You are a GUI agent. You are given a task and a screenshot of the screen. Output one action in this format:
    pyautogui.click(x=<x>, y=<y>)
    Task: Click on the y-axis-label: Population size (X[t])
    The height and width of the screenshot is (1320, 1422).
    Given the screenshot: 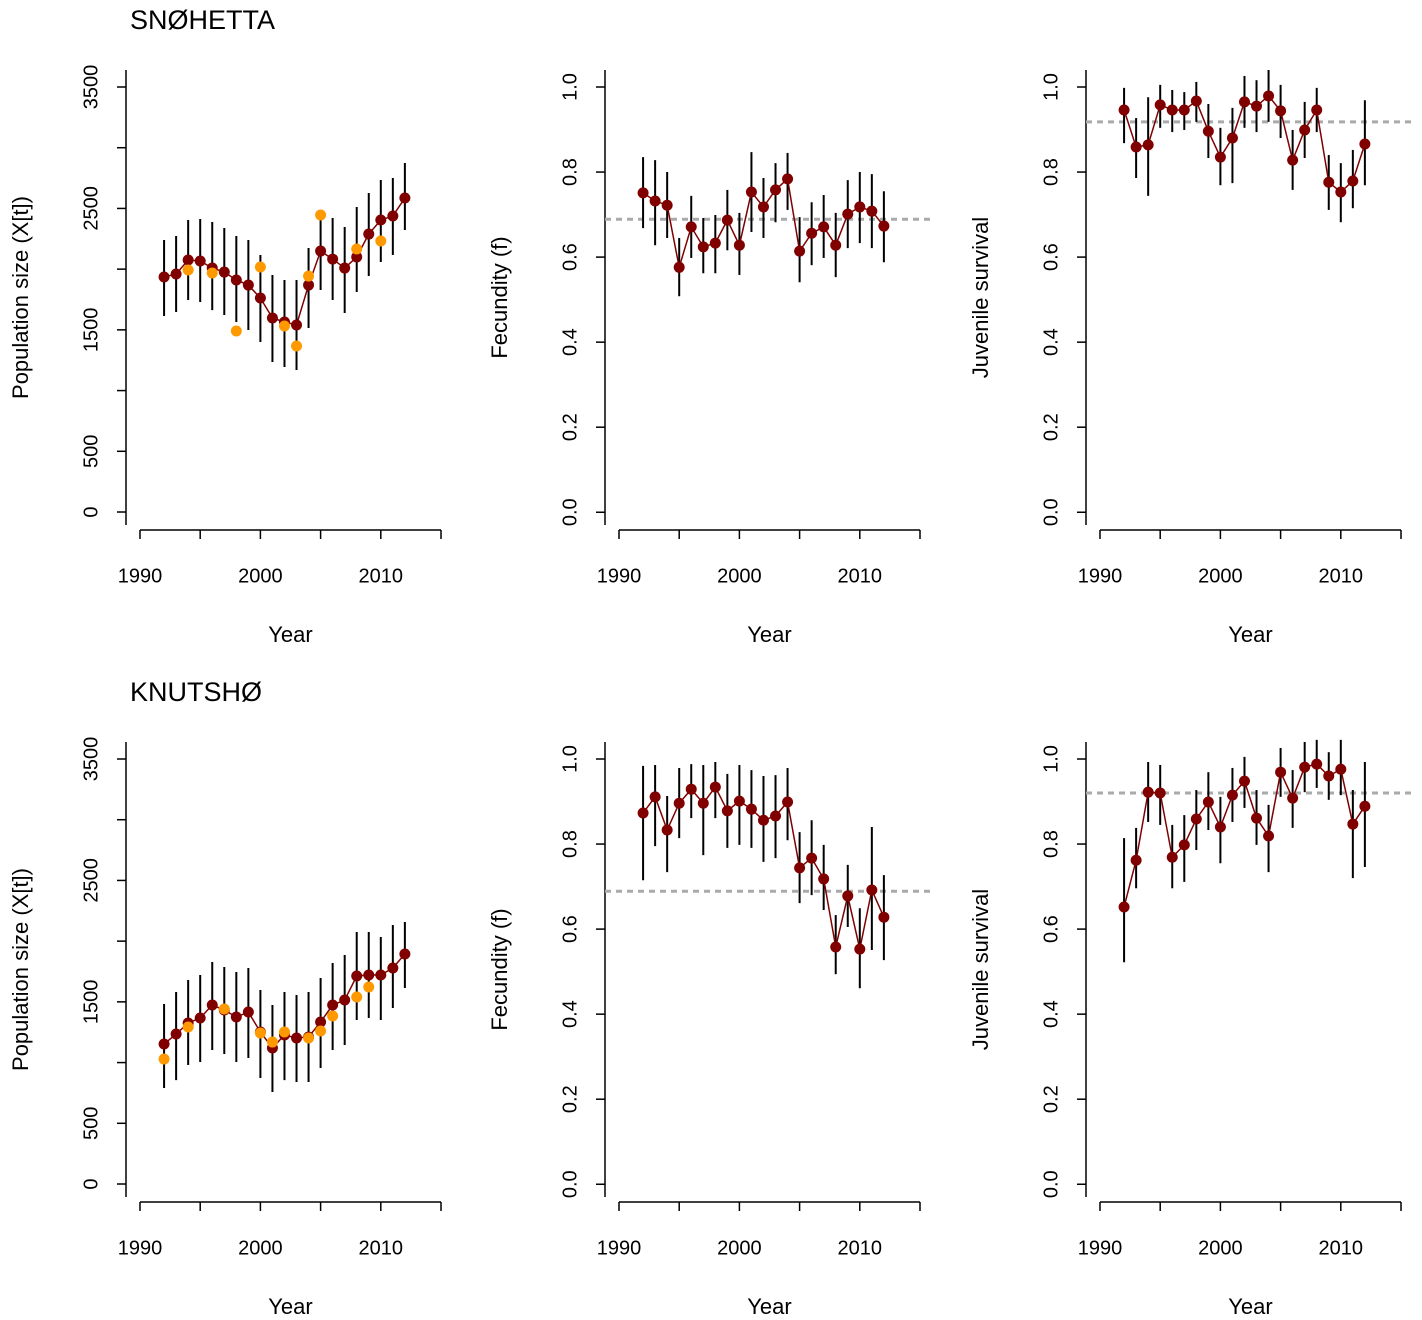 What is the action you would take?
    pyautogui.click(x=20, y=969)
    